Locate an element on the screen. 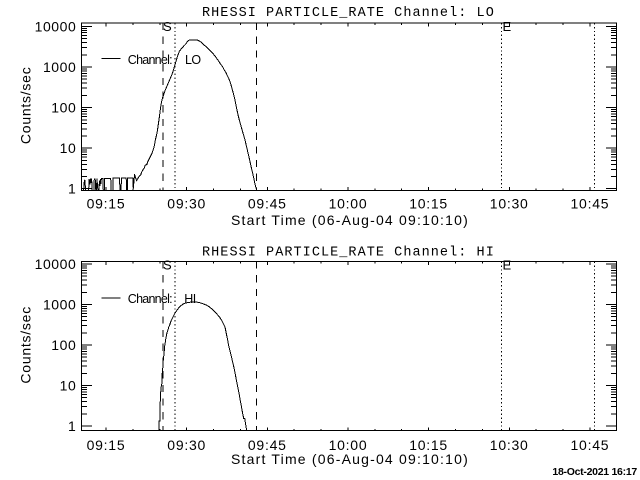  svg-text: HI is located at coordinates (189, 299).